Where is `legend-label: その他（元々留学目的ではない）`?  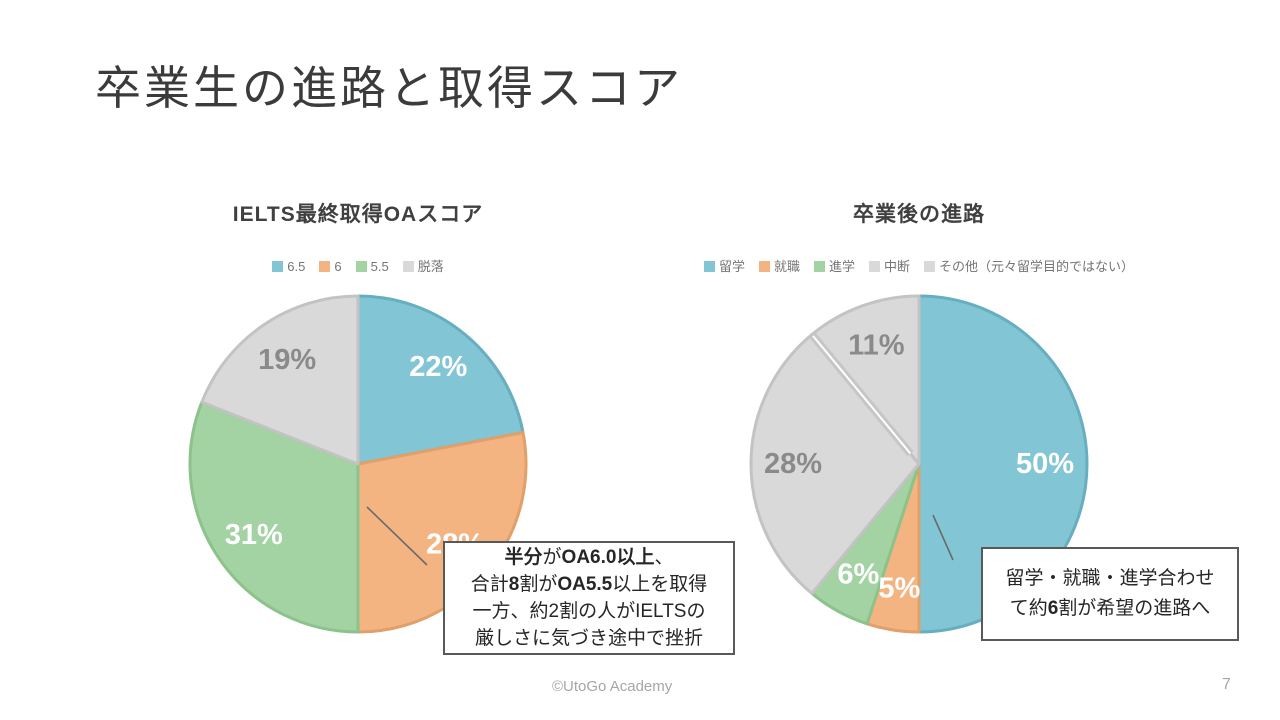 legend-label: その他（元々留学目的ではない） is located at coordinates (1037, 266).